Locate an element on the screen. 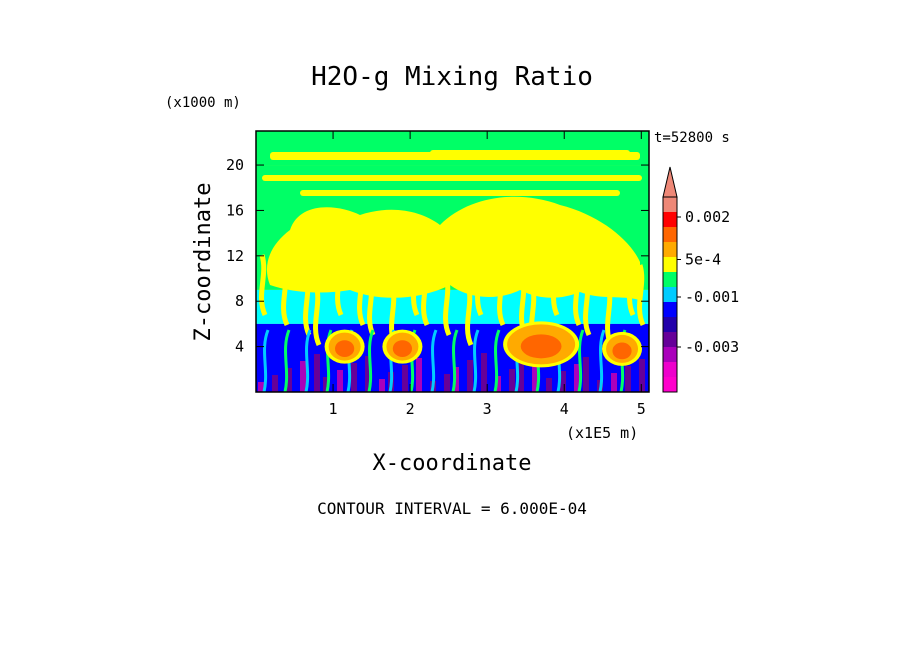  x-tick-label: 5 is located at coordinates (641, 409).